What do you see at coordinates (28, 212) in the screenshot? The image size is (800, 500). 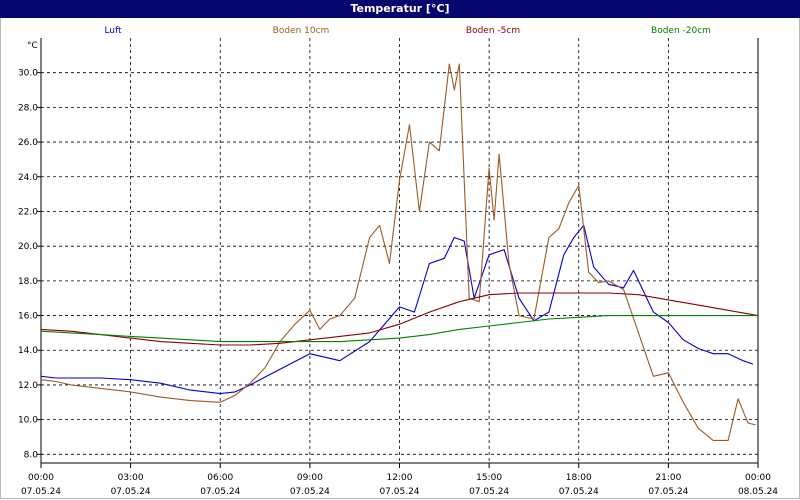 I see `y-tick-label: 22.0` at bounding box center [28, 212].